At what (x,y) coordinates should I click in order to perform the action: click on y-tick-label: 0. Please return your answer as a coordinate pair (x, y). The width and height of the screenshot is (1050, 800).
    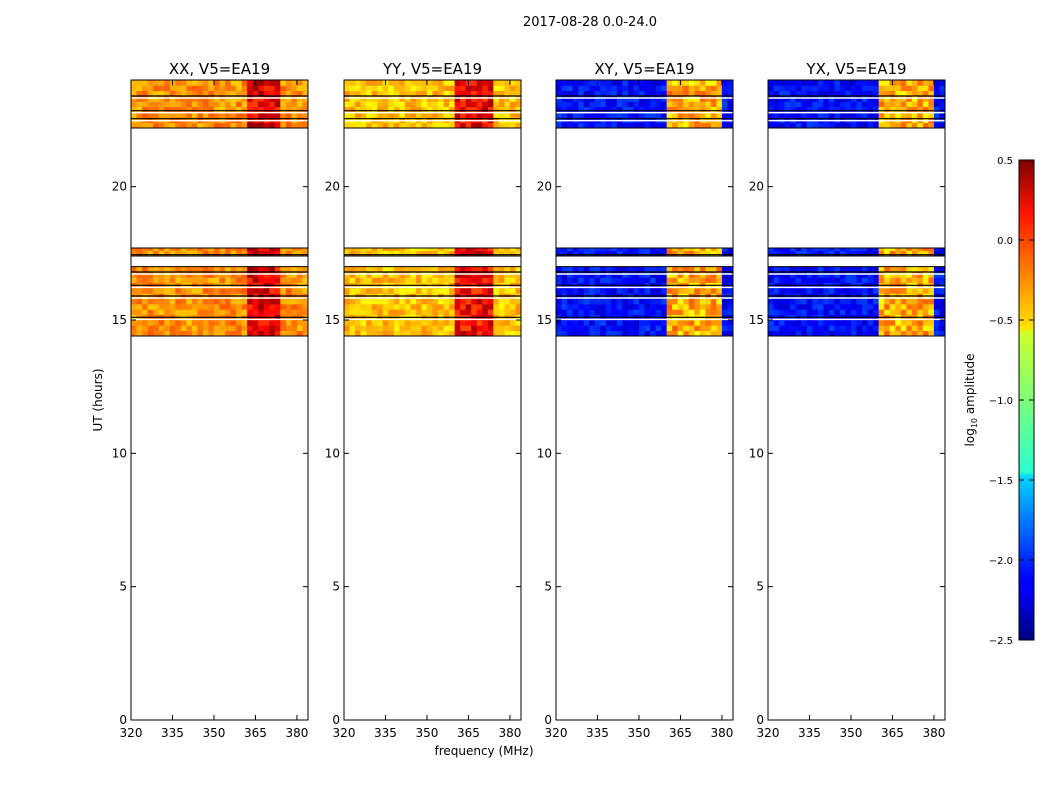
    Looking at the image, I should click on (336, 720).